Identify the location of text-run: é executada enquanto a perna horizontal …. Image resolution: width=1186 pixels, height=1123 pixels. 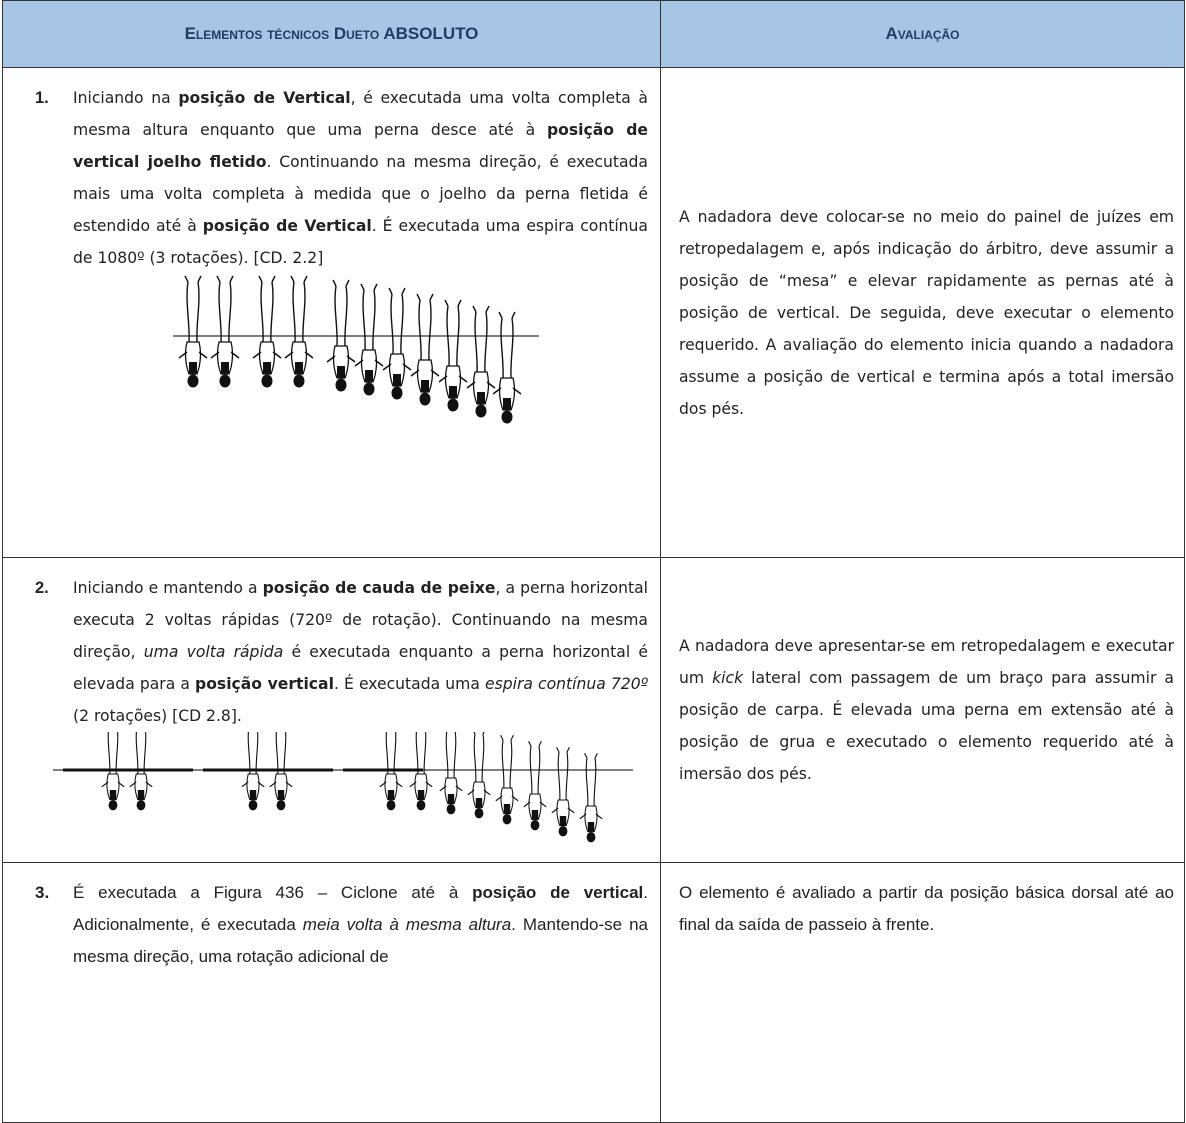
(360, 668).